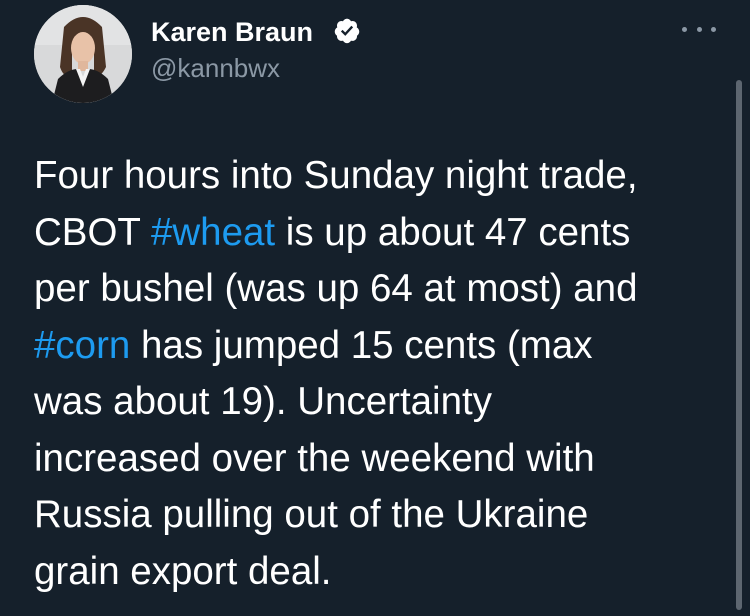  Describe the element at coordinates (453, 232) in the screenshot. I see `tweet-text-segment: is up about 47 cents` at that location.